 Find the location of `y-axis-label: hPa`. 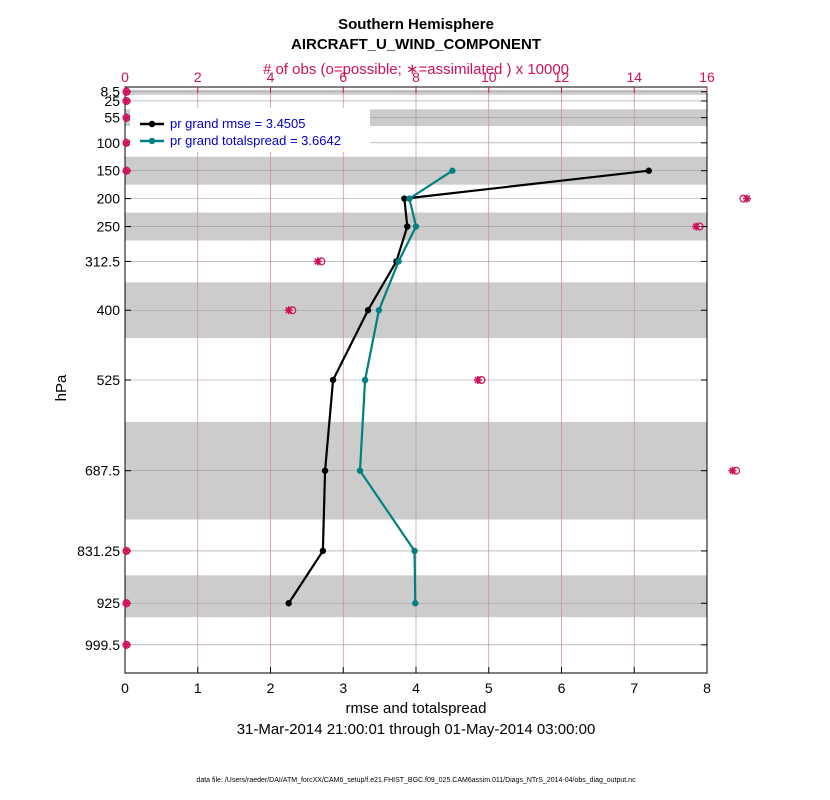

y-axis-label: hPa is located at coordinates (61, 387).